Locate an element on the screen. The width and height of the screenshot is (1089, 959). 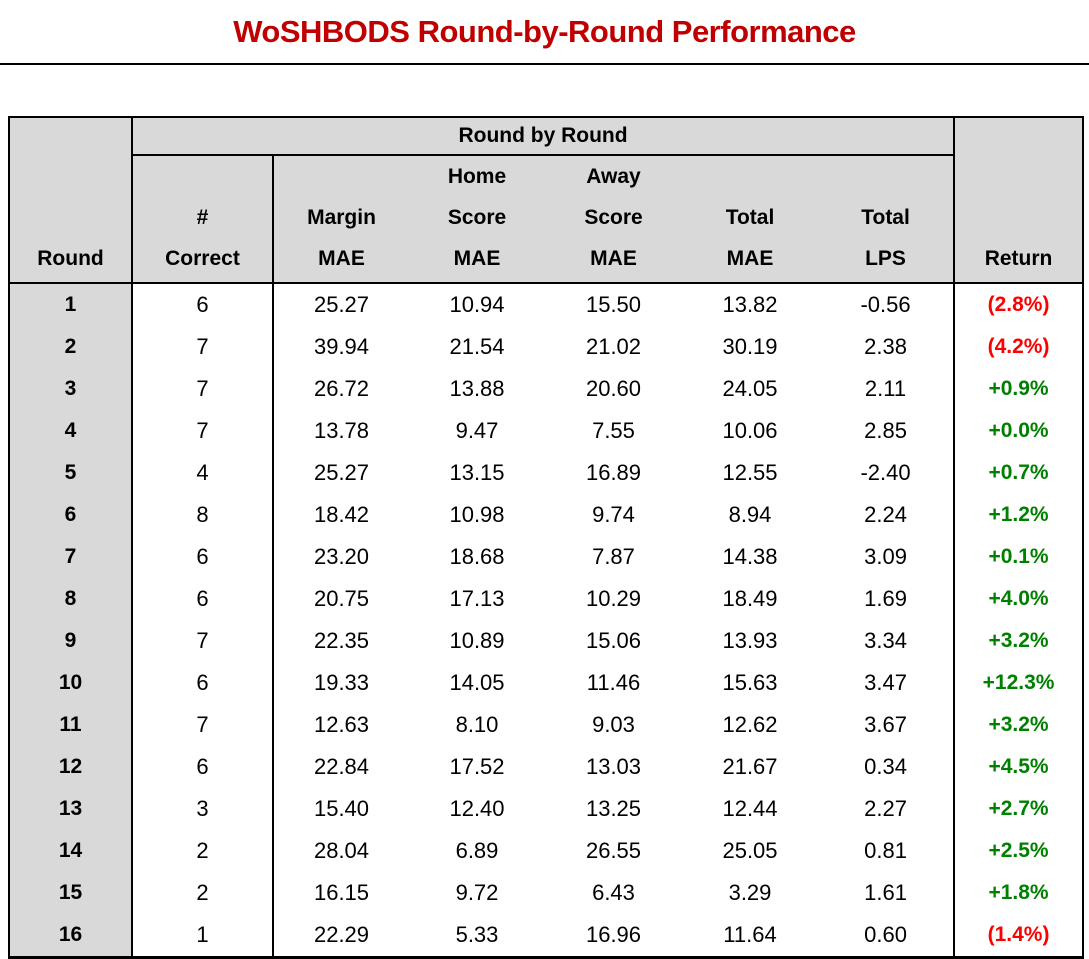
return-cell: (2.8%) is located at coordinates (1019, 304).